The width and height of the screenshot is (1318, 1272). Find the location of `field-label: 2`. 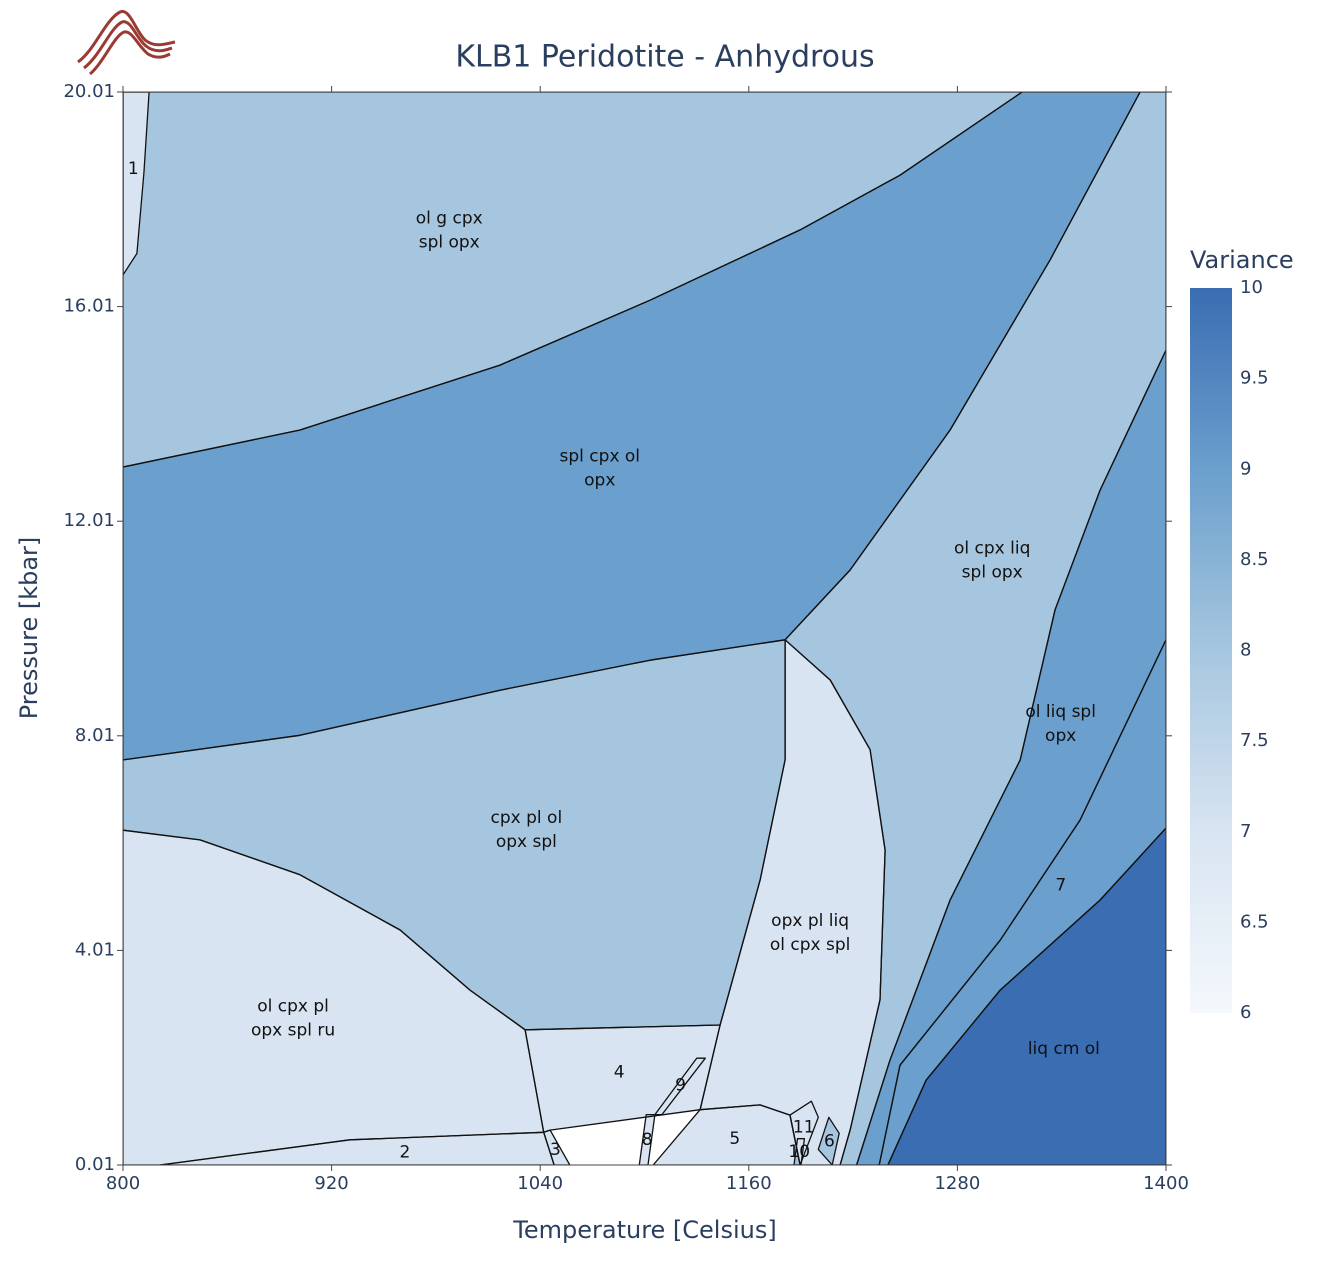

field-label: 2 is located at coordinates (404, 1152).